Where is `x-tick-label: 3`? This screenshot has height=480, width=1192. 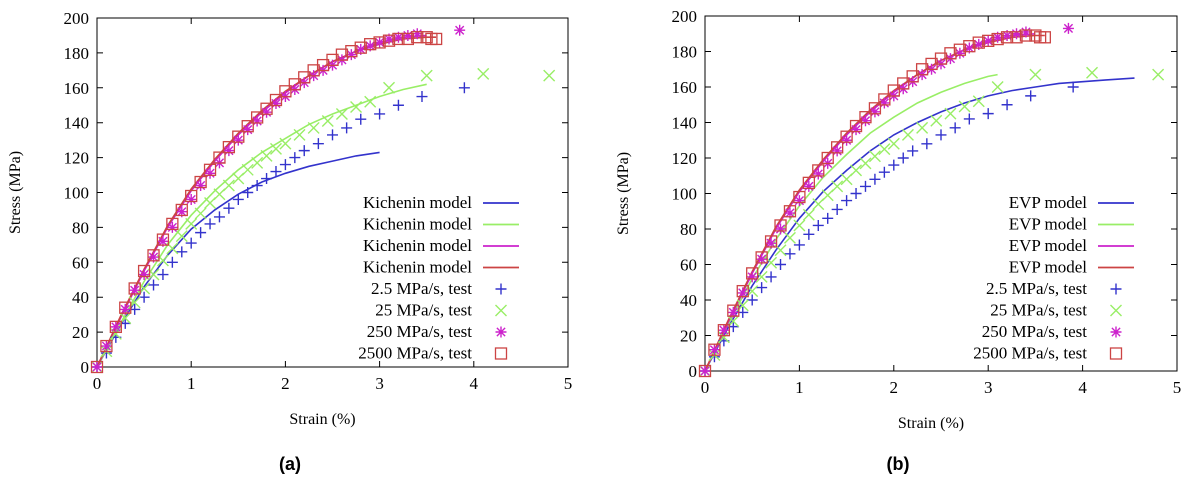
x-tick-label: 3 is located at coordinates (379, 383).